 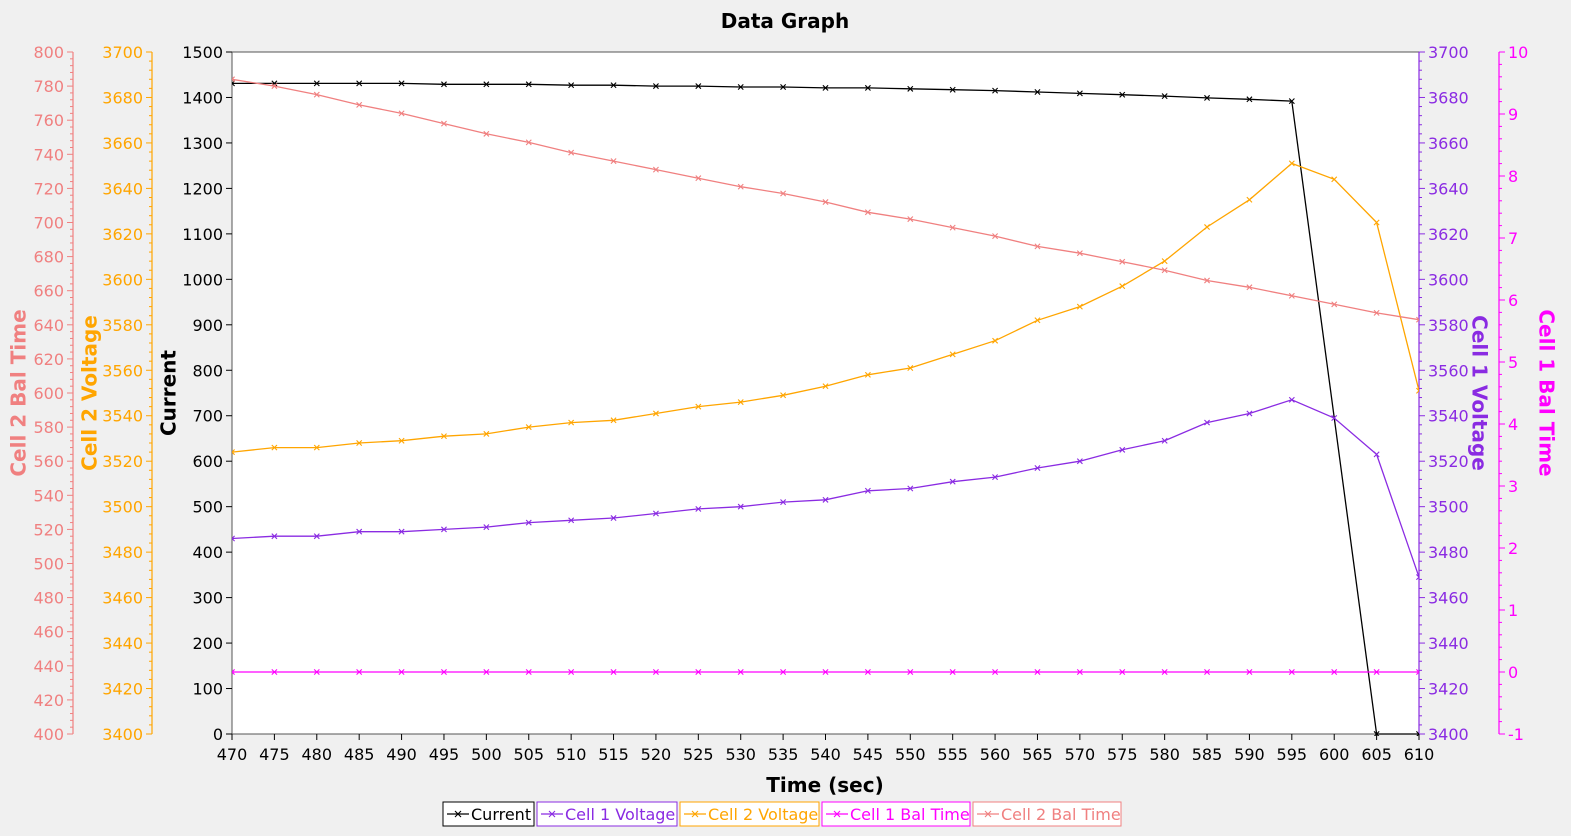 What do you see at coordinates (48, 120) in the screenshot?
I see `c2b-tick-label: 760` at bounding box center [48, 120].